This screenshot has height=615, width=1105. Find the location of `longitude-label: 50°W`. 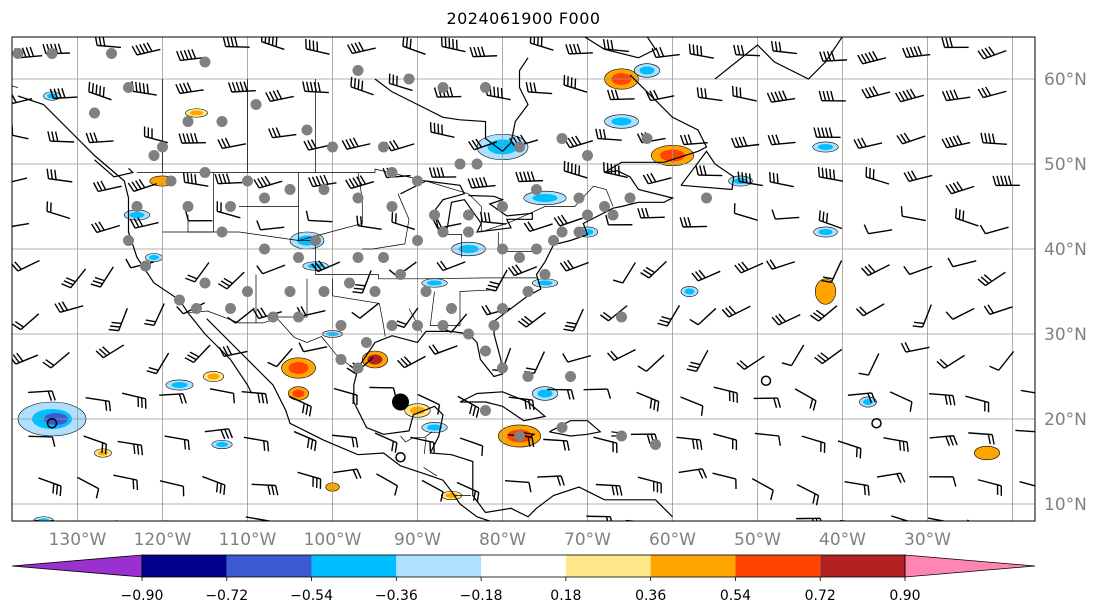

longitude-label: 50°W is located at coordinates (757, 540).